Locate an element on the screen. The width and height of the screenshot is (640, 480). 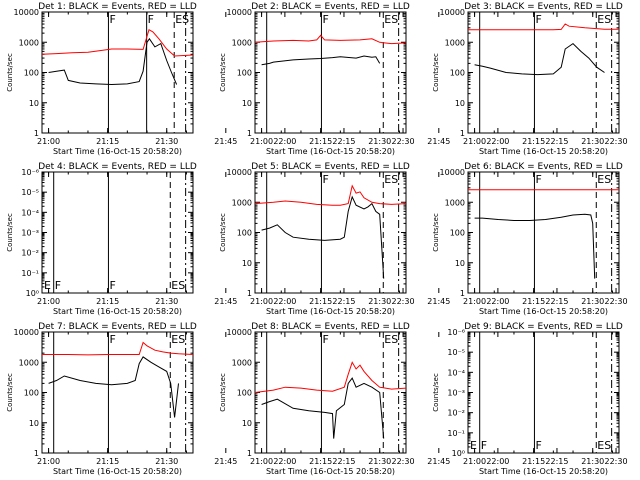
chart-title: Det 3: BLACK = Events, RED = LLD is located at coordinates (543, 7).